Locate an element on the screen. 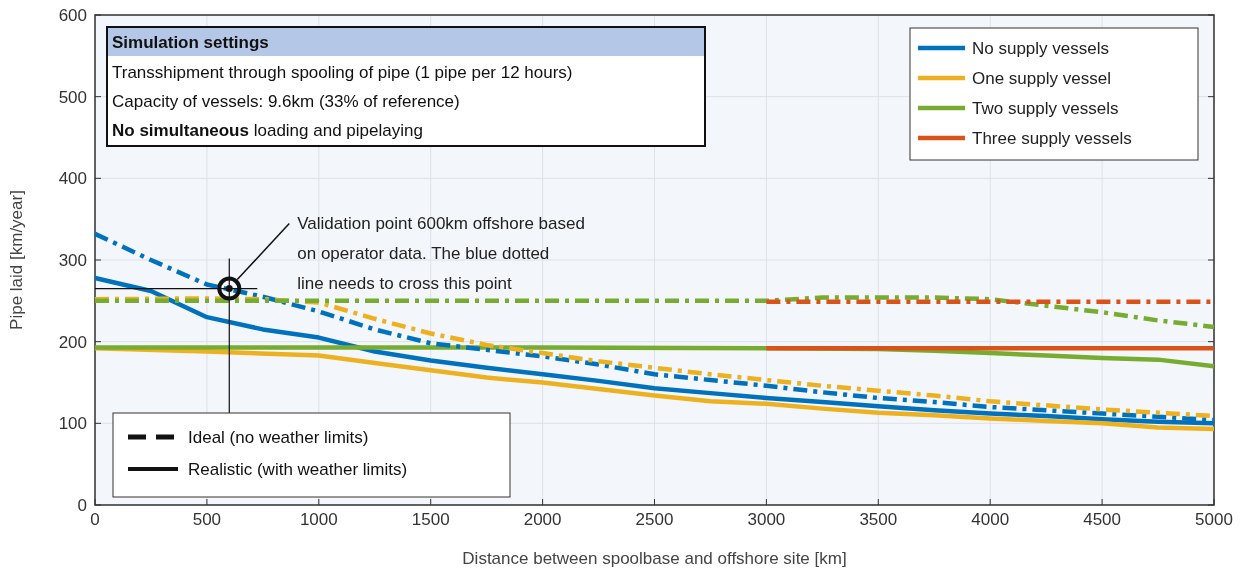 The width and height of the screenshot is (1250, 578). legend-label: Three supply vessels is located at coordinates (1052, 138).